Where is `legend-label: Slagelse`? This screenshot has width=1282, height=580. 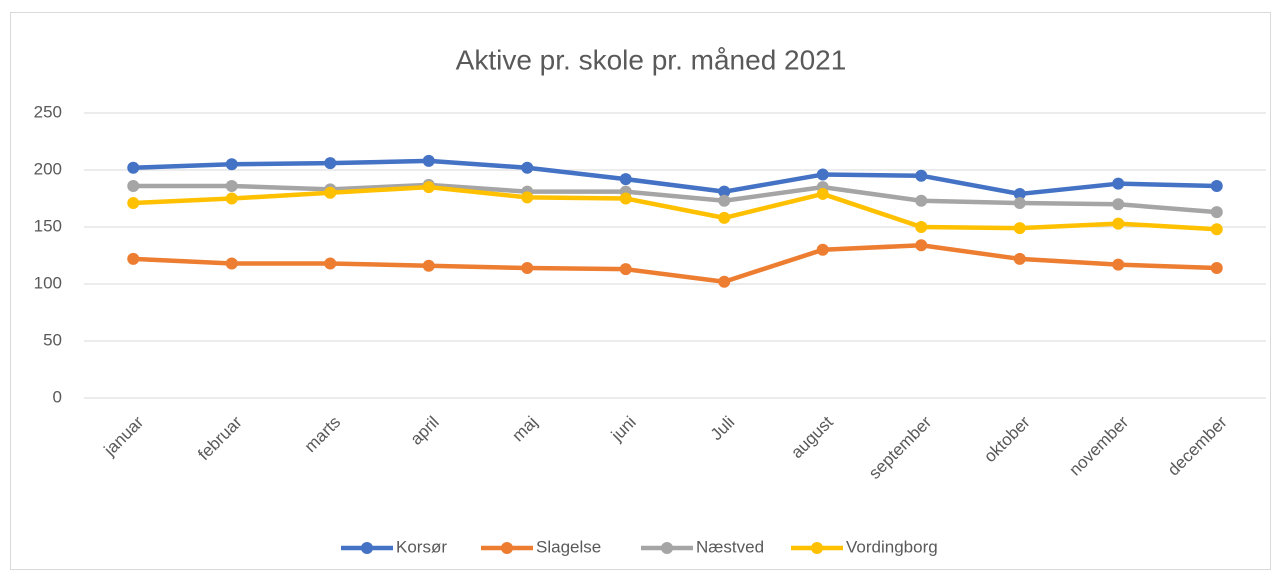
legend-label: Slagelse is located at coordinates (568, 546).